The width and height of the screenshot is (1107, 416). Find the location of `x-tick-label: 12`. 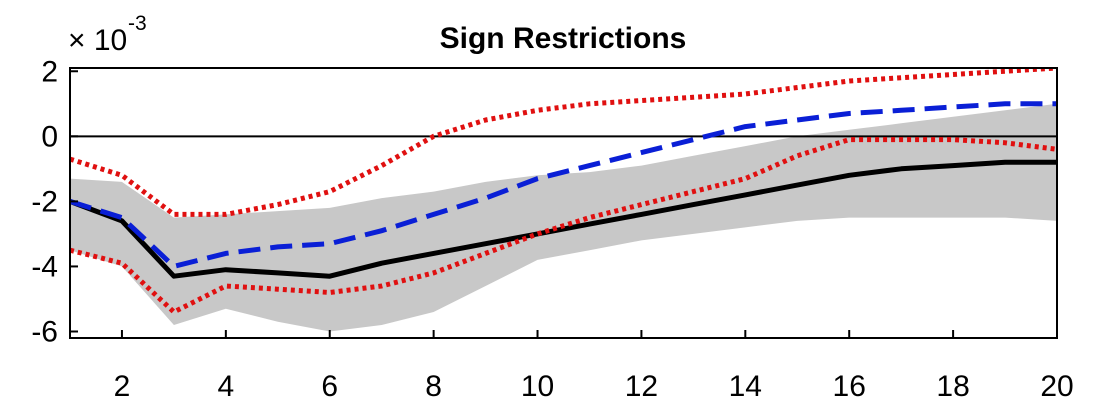

x-tick-label: 12 is located at coordinates (641, 386).